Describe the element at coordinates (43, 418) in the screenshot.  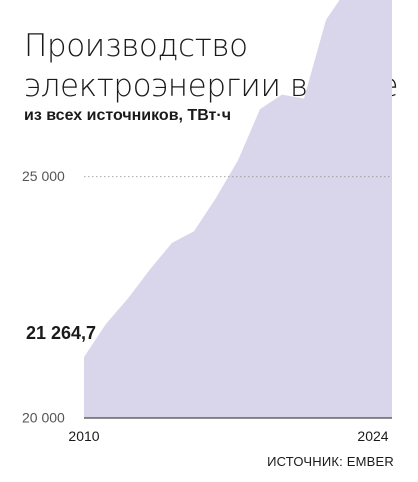
I see `y-tick-label: 20 000` at that location.